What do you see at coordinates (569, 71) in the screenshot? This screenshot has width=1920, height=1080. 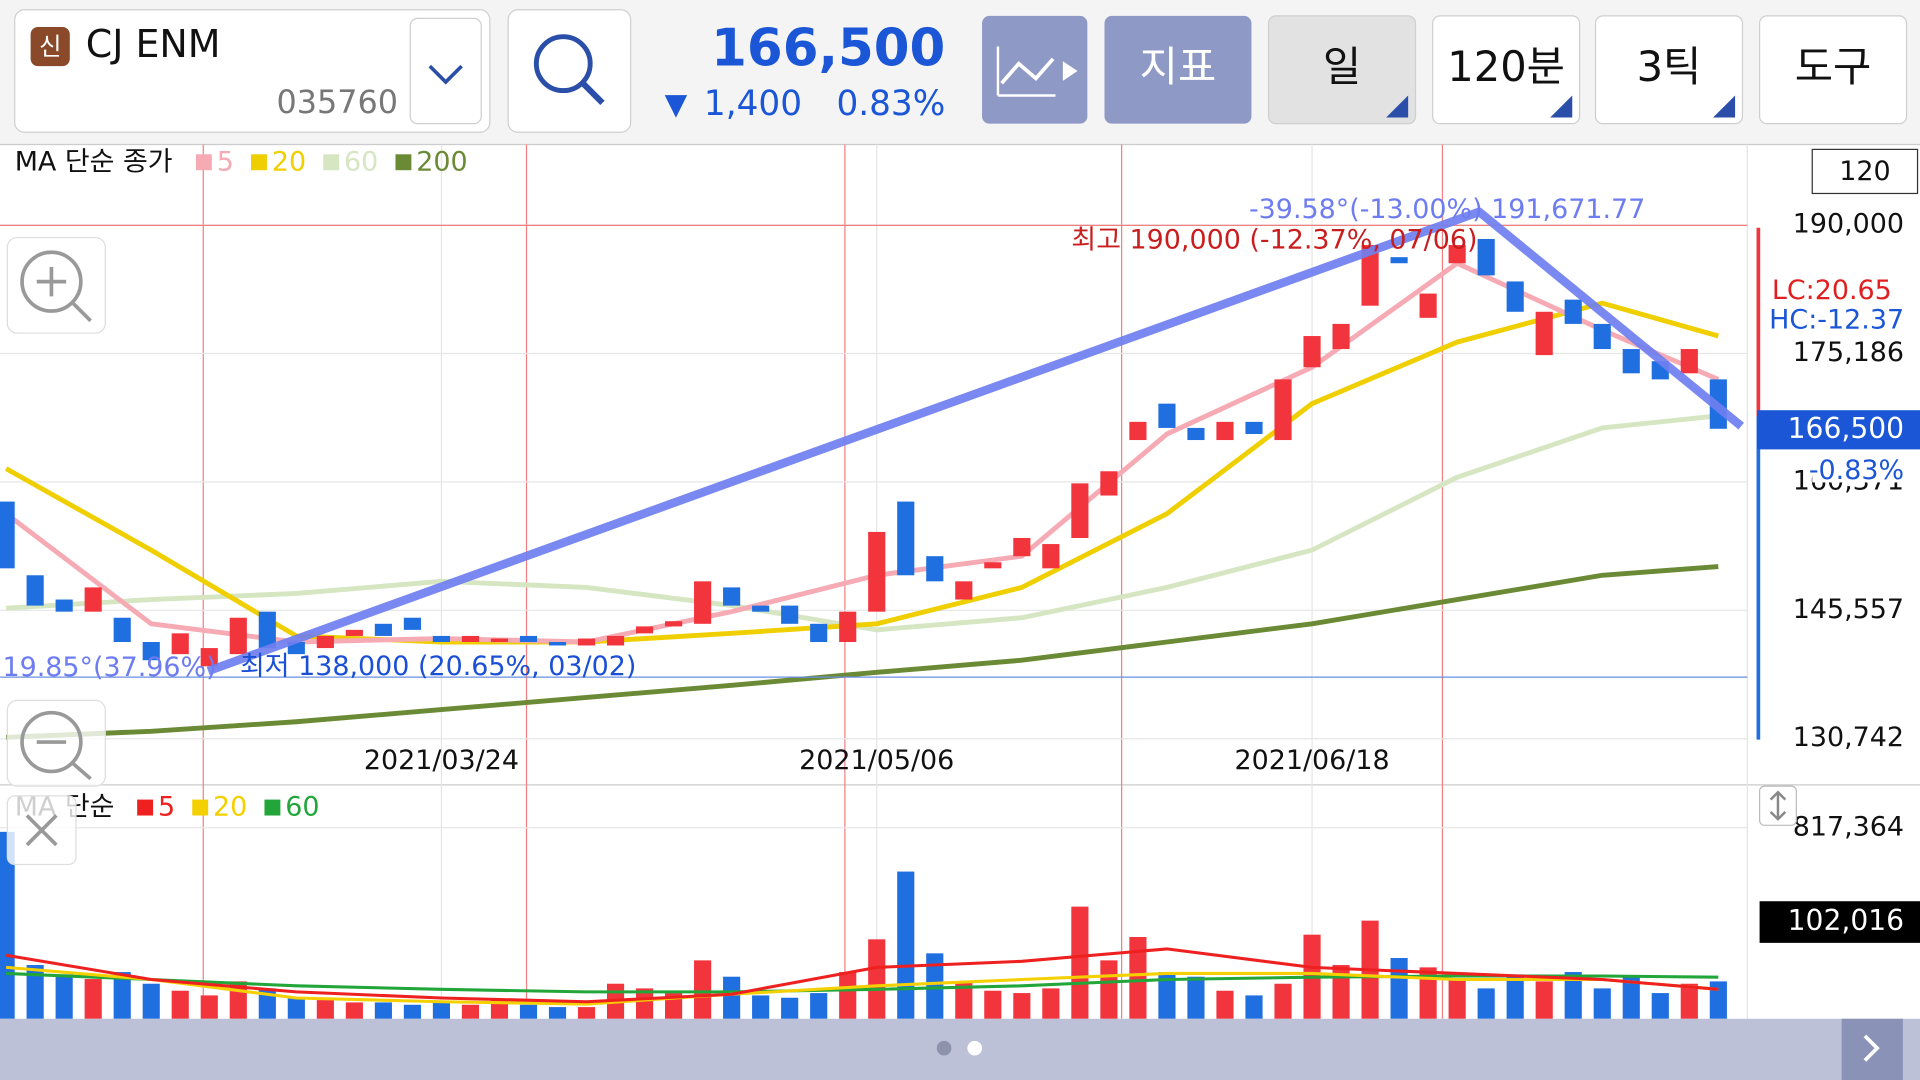 I see `search-button` at bounding box center [569, 71].